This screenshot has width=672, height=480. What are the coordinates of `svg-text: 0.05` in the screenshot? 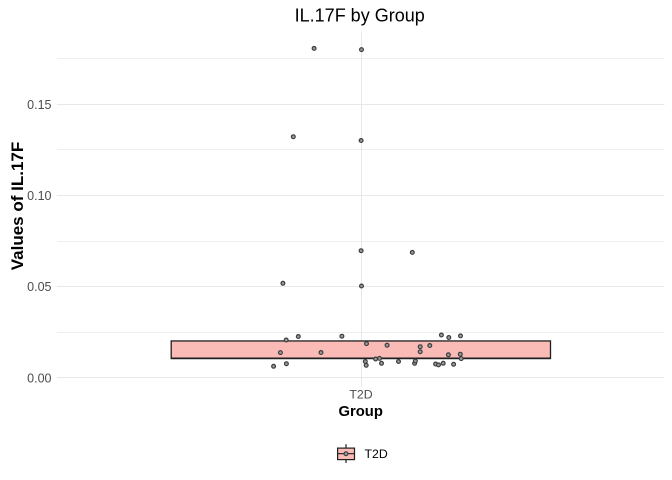 It's located at (39, 287).